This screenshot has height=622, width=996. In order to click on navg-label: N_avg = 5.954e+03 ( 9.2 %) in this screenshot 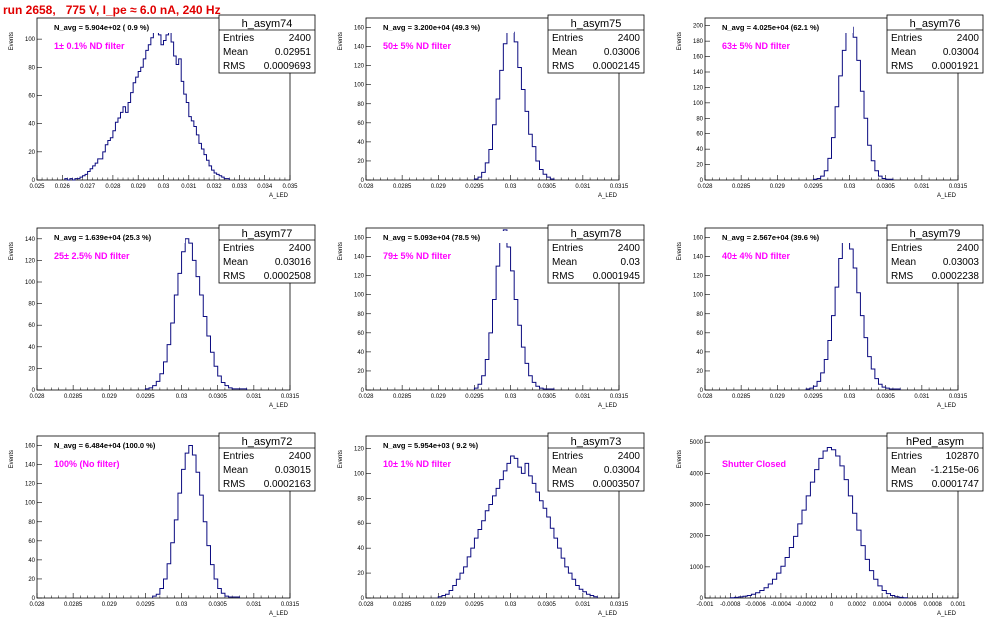, I will do `click(431, 445)`.